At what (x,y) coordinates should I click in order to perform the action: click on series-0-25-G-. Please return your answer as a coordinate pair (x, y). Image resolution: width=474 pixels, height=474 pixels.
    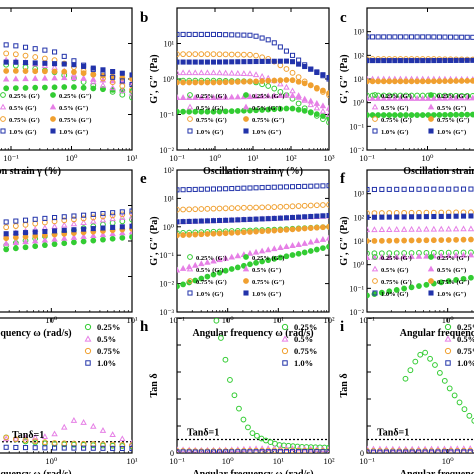
    Looking at the image, I should click on (253, 113).